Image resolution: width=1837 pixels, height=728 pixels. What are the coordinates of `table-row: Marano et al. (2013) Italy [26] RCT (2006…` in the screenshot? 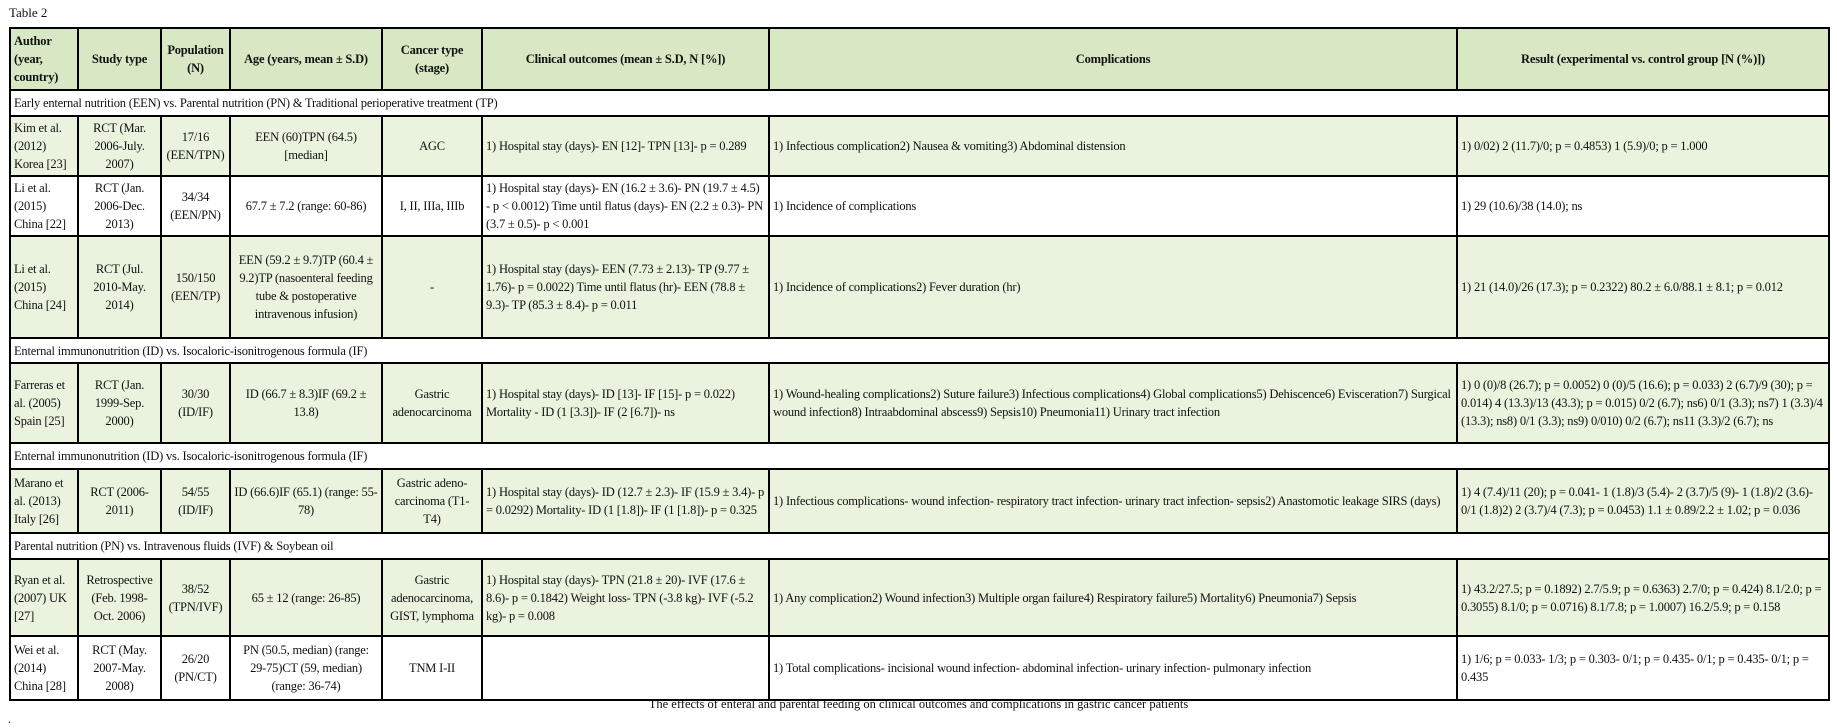 It's located at (919, 501).